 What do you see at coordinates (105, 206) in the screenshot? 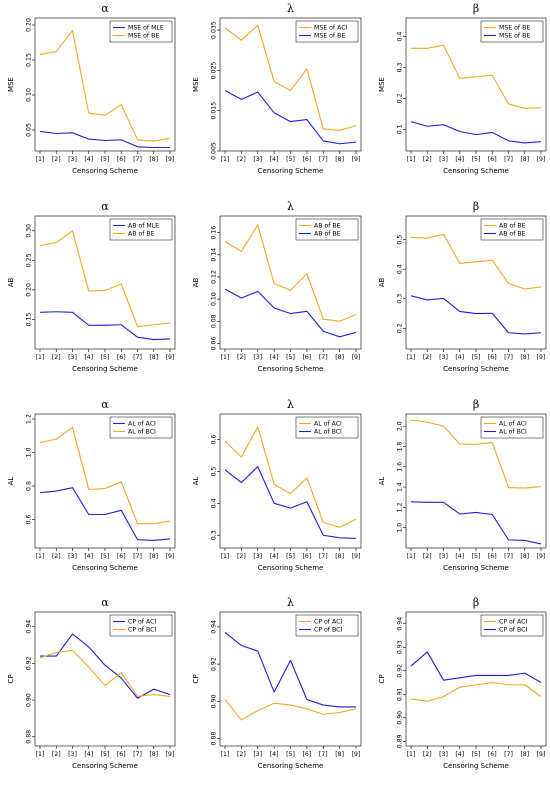
I see `chart-title: α` at bounding box center [105, 206].